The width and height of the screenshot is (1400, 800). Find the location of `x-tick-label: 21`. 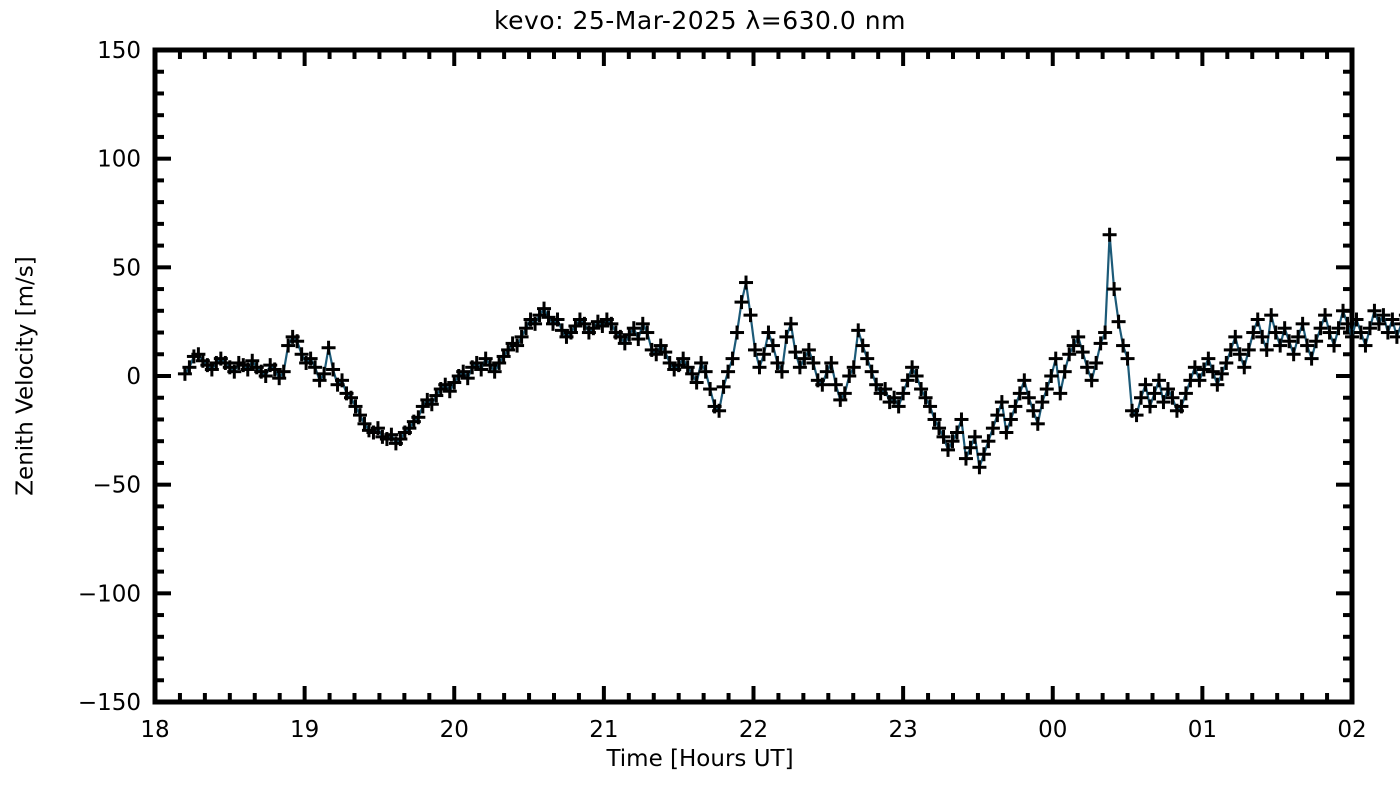

x-tick-label: 21 is located at coordinates (603, 730).